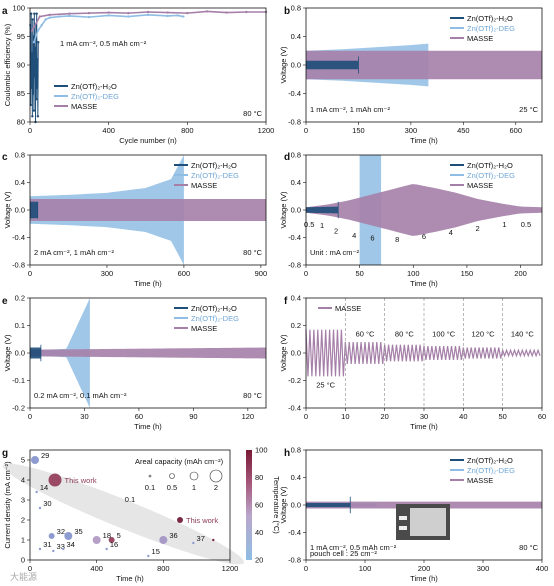 The height and width of the screenshot is (586, 554). What do you see at coordinates (7, 505) in the screenshot?
I see `y-axis-label: Current density (mA cm⁻²)` at bounding box center [7, 505].